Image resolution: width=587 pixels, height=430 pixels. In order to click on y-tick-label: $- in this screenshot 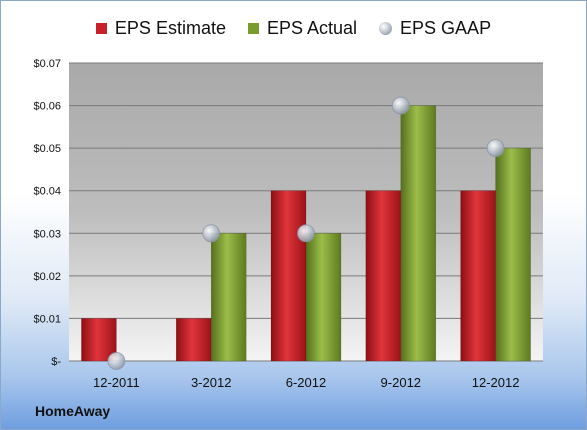, I will do `click(56, 362)`.